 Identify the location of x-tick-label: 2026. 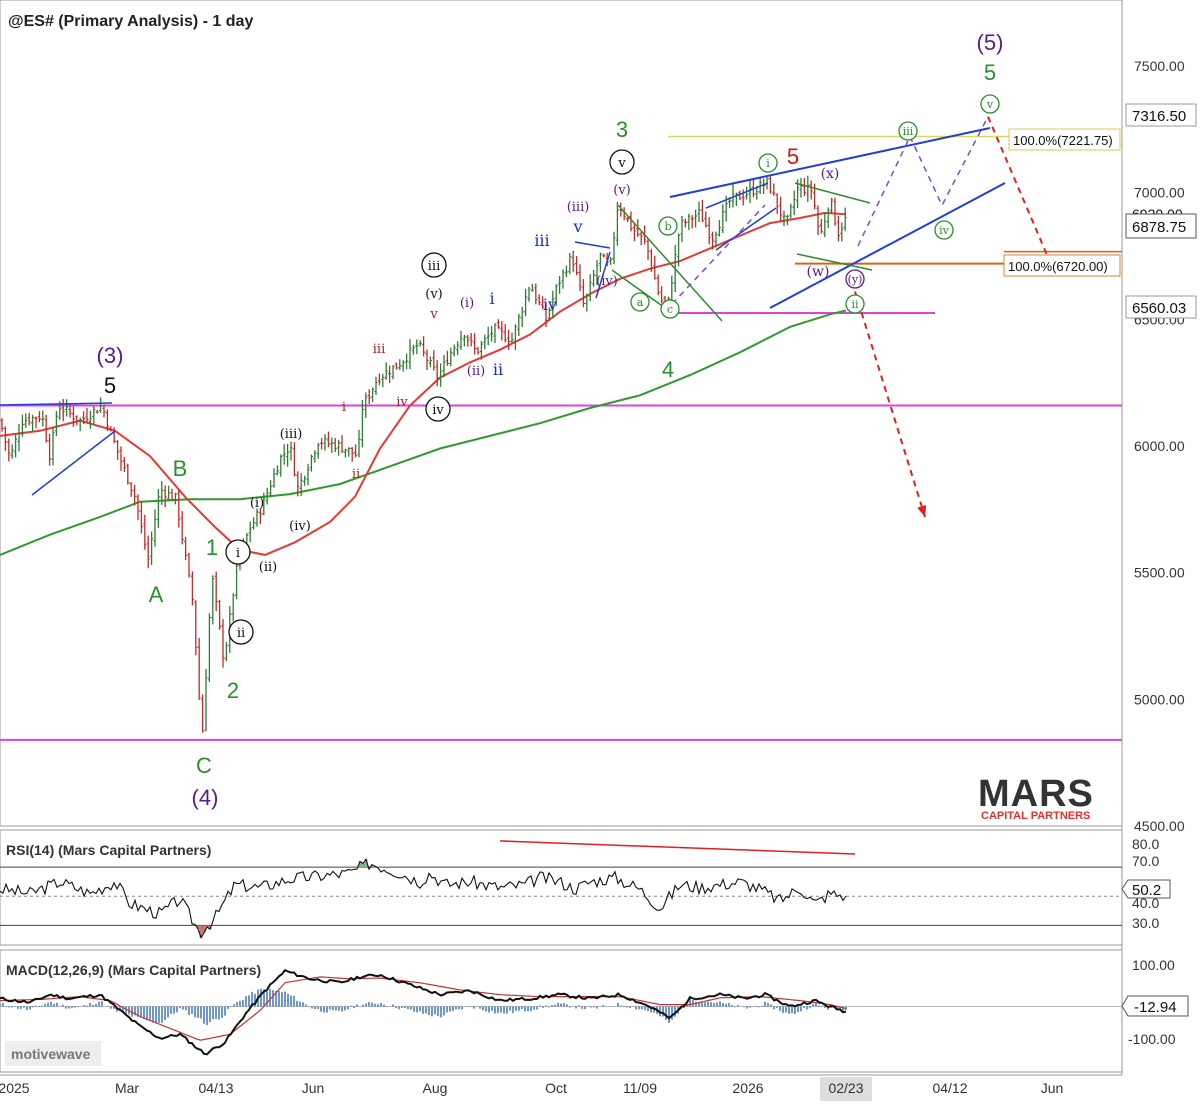
(747, 1088).